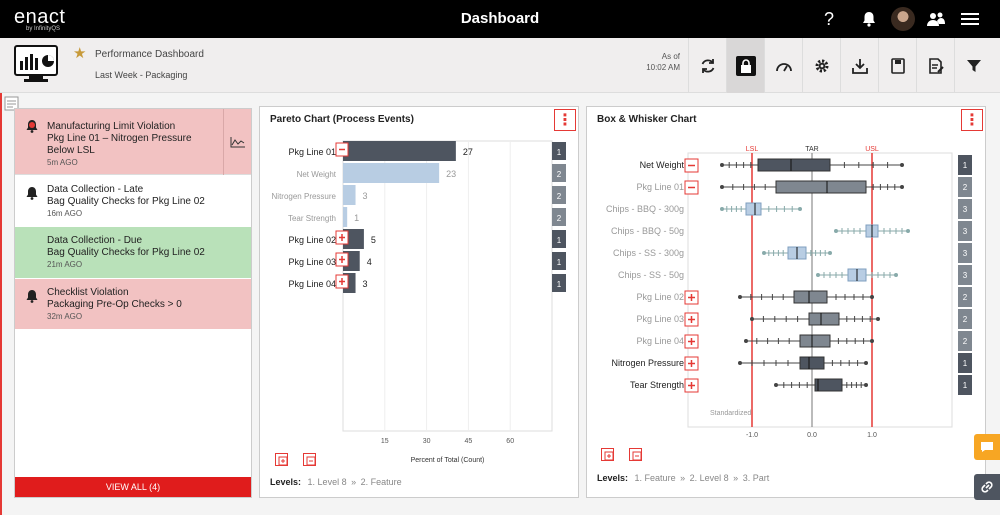 This screenshot has height=515, width=1000. What do you see at coordinates (783, 65) in the screenshot?
I see `gauge-button` at bounding box center [783, 65].